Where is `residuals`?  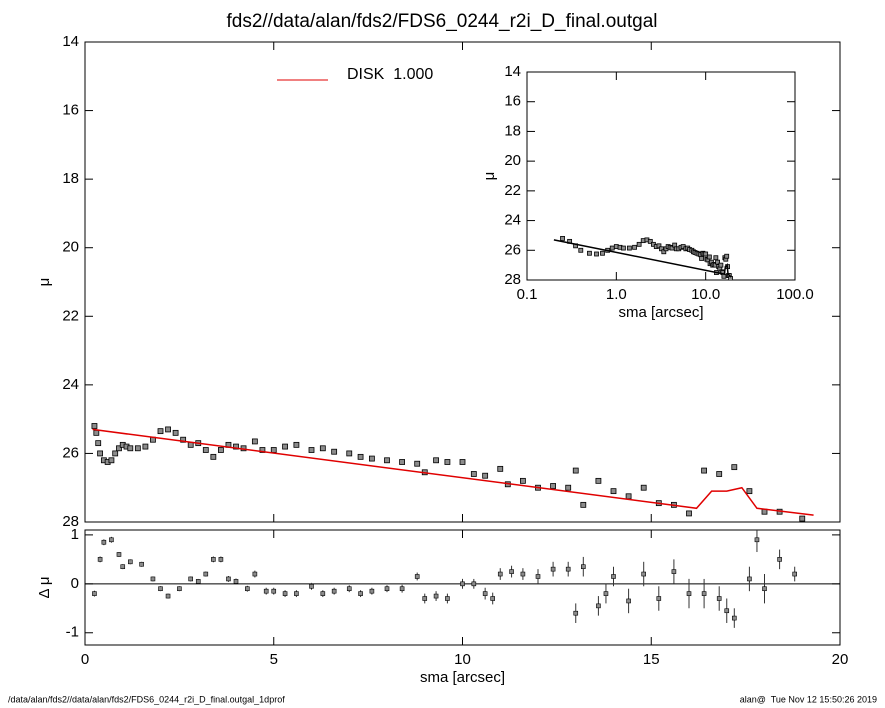
residuals is located at coordinates (445, 579).